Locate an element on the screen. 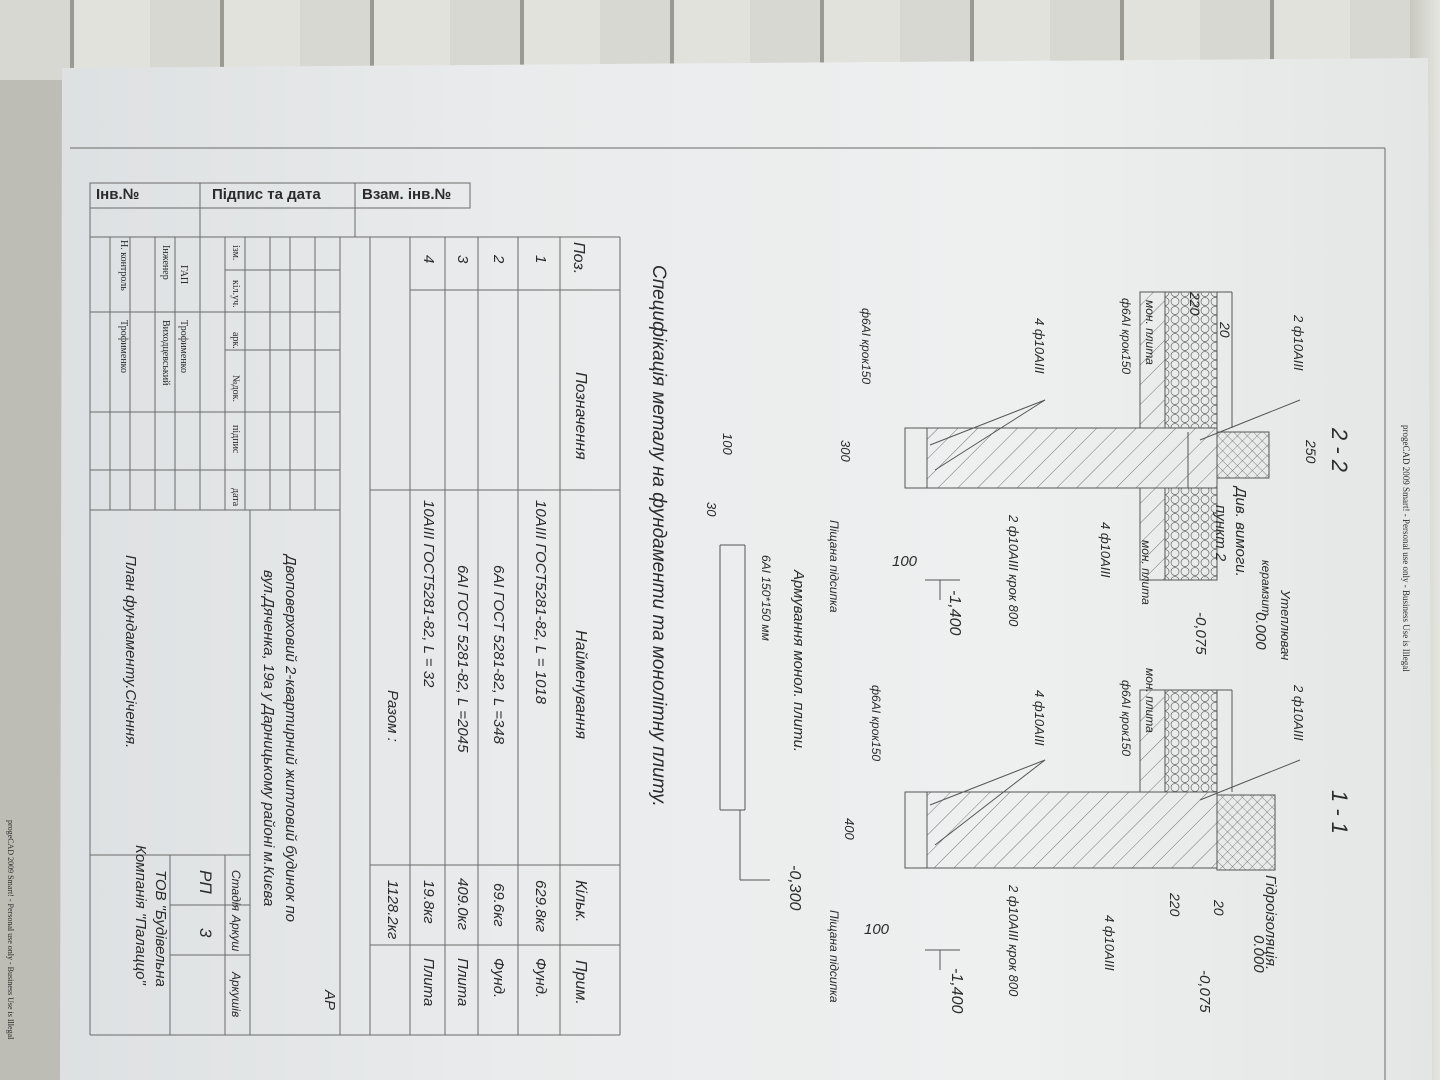 Image resolution: width=1440 pixels, height=1080 pixels. spec-header-pos: Поз. is located at coordinates (578, 258).